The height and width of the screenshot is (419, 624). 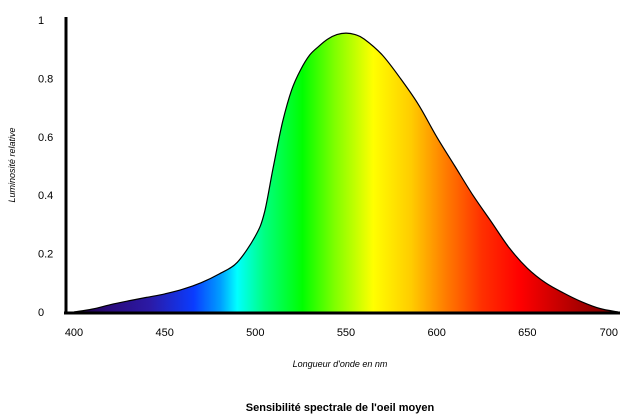 I want to click on y-tick-label: 0, so click(x=41, y=313).